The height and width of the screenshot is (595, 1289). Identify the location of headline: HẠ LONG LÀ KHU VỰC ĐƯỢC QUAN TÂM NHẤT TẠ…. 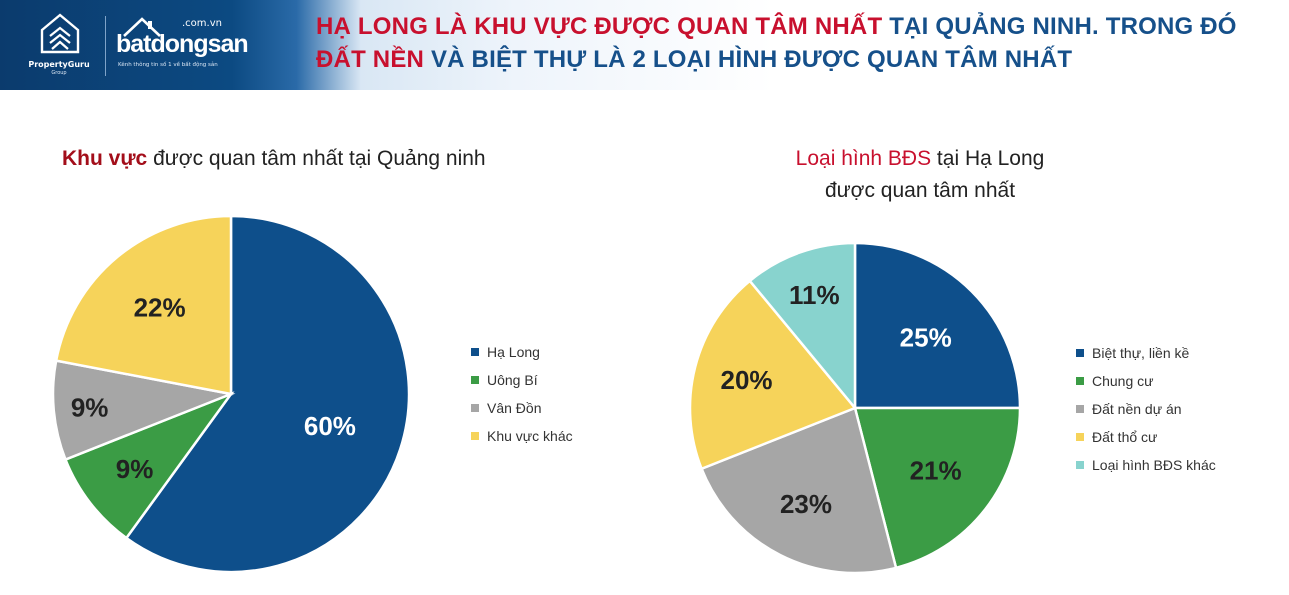
(796, 43).